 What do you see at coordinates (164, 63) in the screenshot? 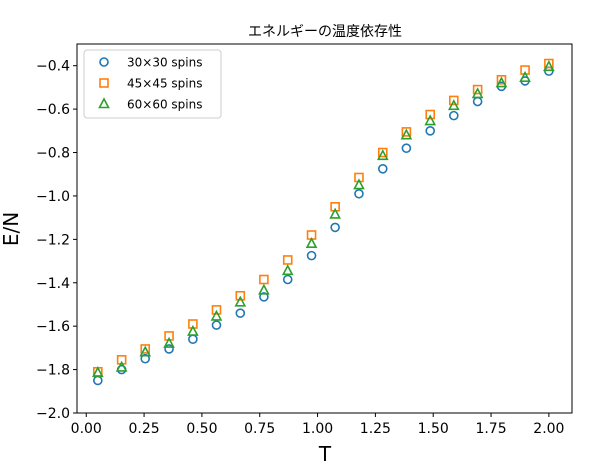
I see `legend-label: 30×30 spins` at bounding box center [164, 63].